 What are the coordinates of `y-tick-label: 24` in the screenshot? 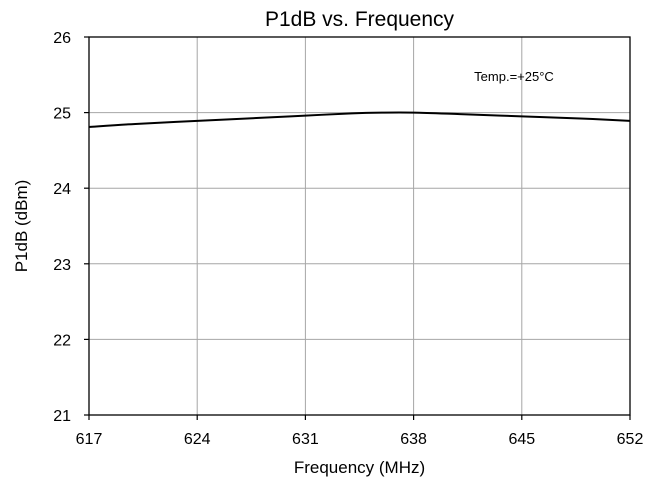 It's located at (62, 189).